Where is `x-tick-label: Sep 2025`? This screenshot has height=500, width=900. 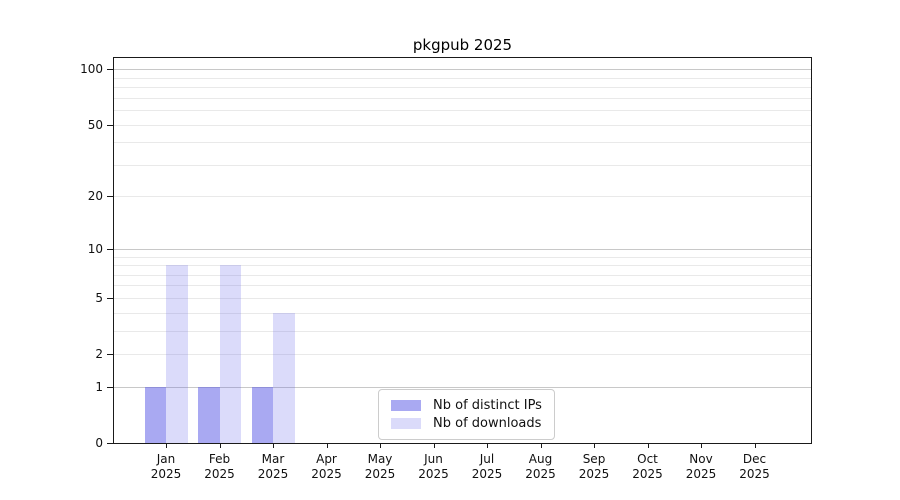
x-tick-label: Sep 2025 is located at coordinates (594, 466).